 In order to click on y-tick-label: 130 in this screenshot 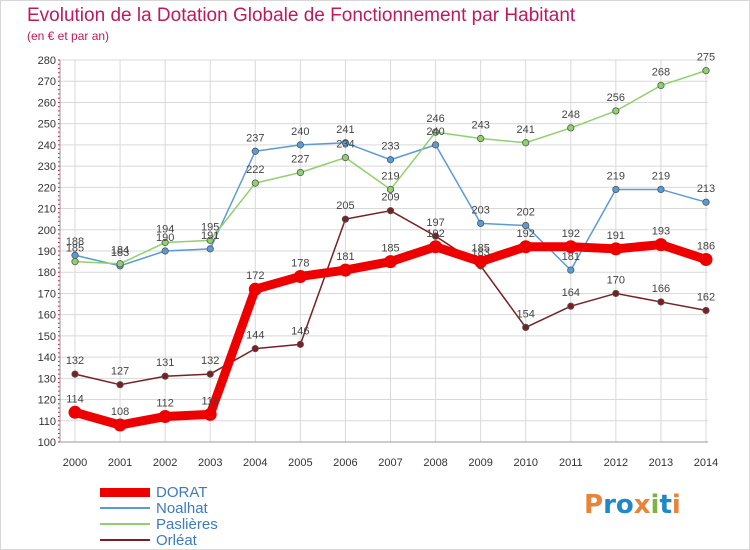, I will do `click(47, 379)`.